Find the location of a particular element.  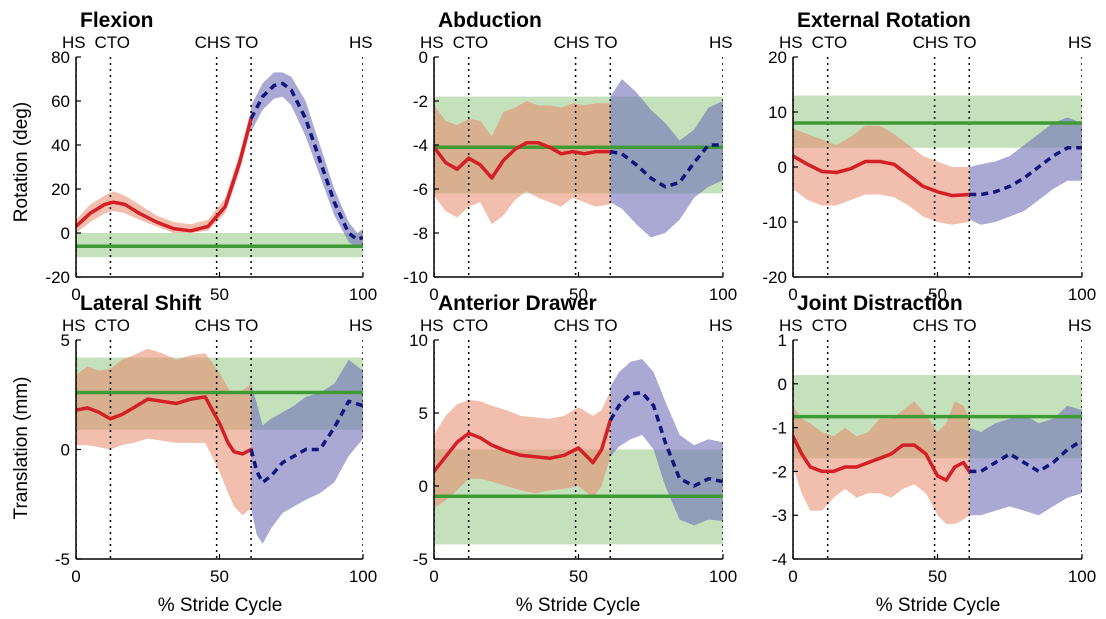

x-axis-label-left: % Stride Cycle is located at coordinates (220, 605).